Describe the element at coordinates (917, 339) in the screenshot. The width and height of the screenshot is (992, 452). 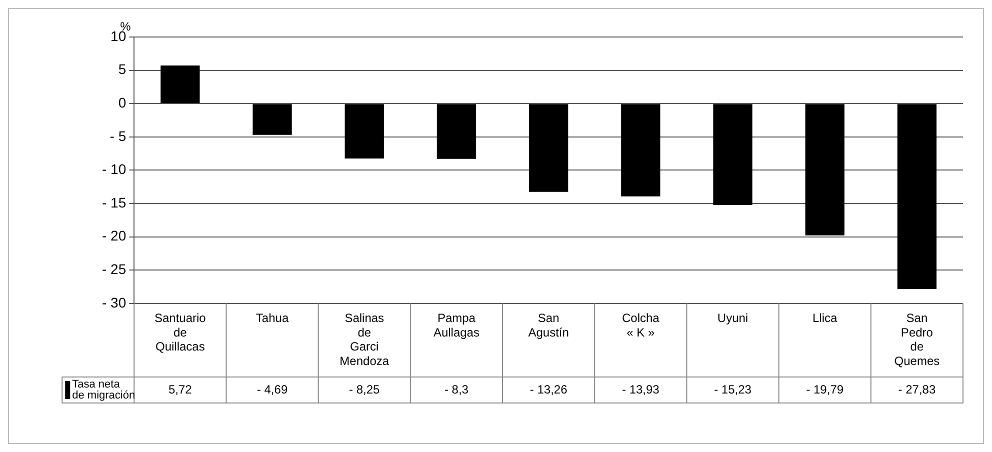
I see `x-tick-label: San Pedro de Quemes` at that location.